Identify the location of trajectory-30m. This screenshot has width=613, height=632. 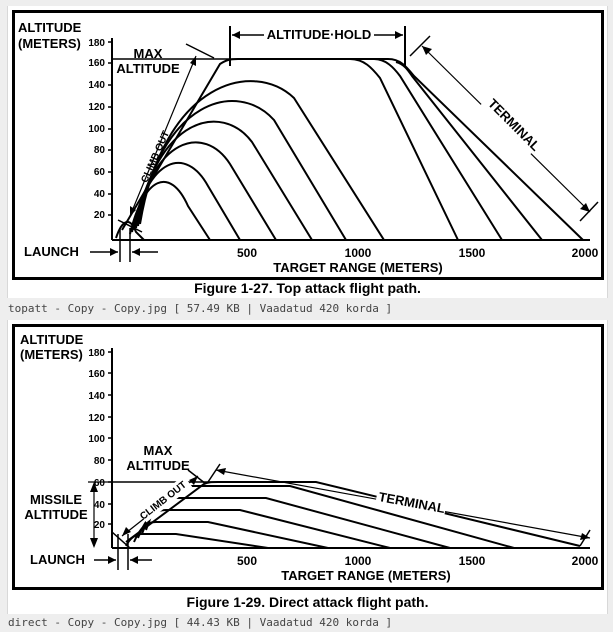
(264, 529).